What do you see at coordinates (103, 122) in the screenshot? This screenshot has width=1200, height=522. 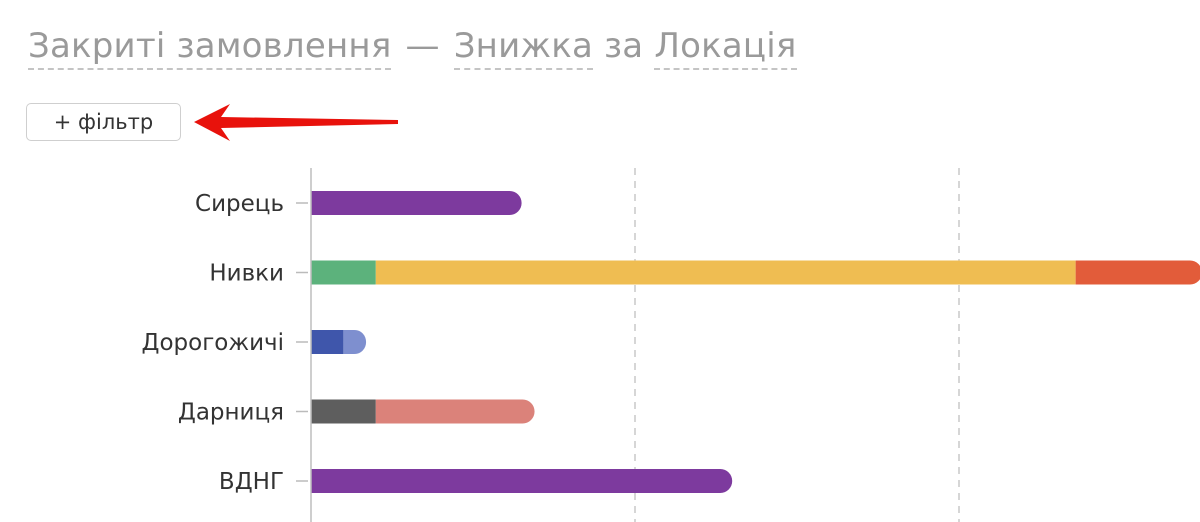 I see `add-filter-button: + фільтр` at bounding box center [103, 122].